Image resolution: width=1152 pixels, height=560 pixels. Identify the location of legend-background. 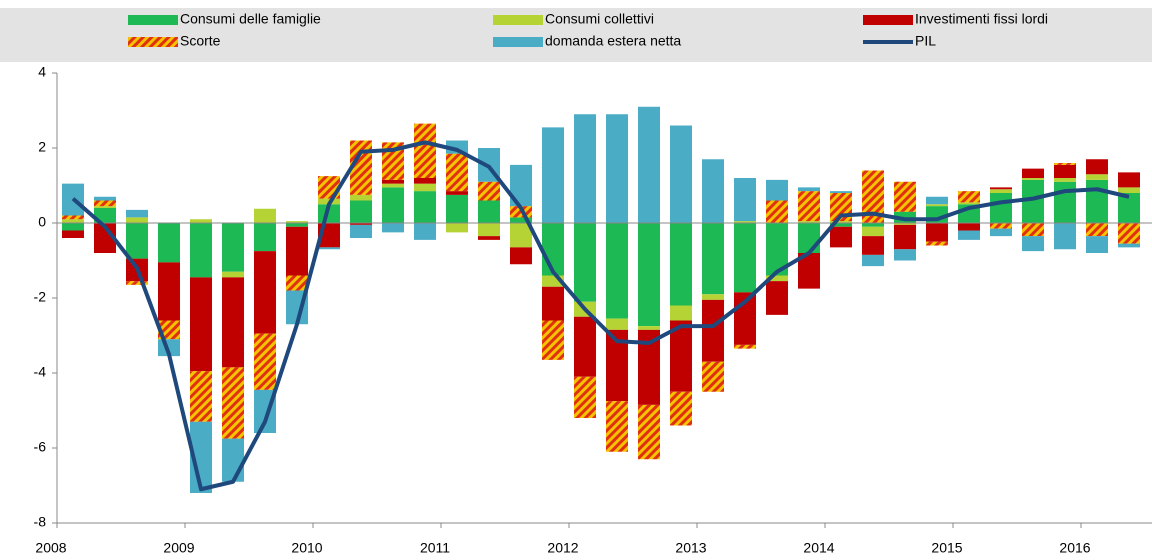
(576, 35).